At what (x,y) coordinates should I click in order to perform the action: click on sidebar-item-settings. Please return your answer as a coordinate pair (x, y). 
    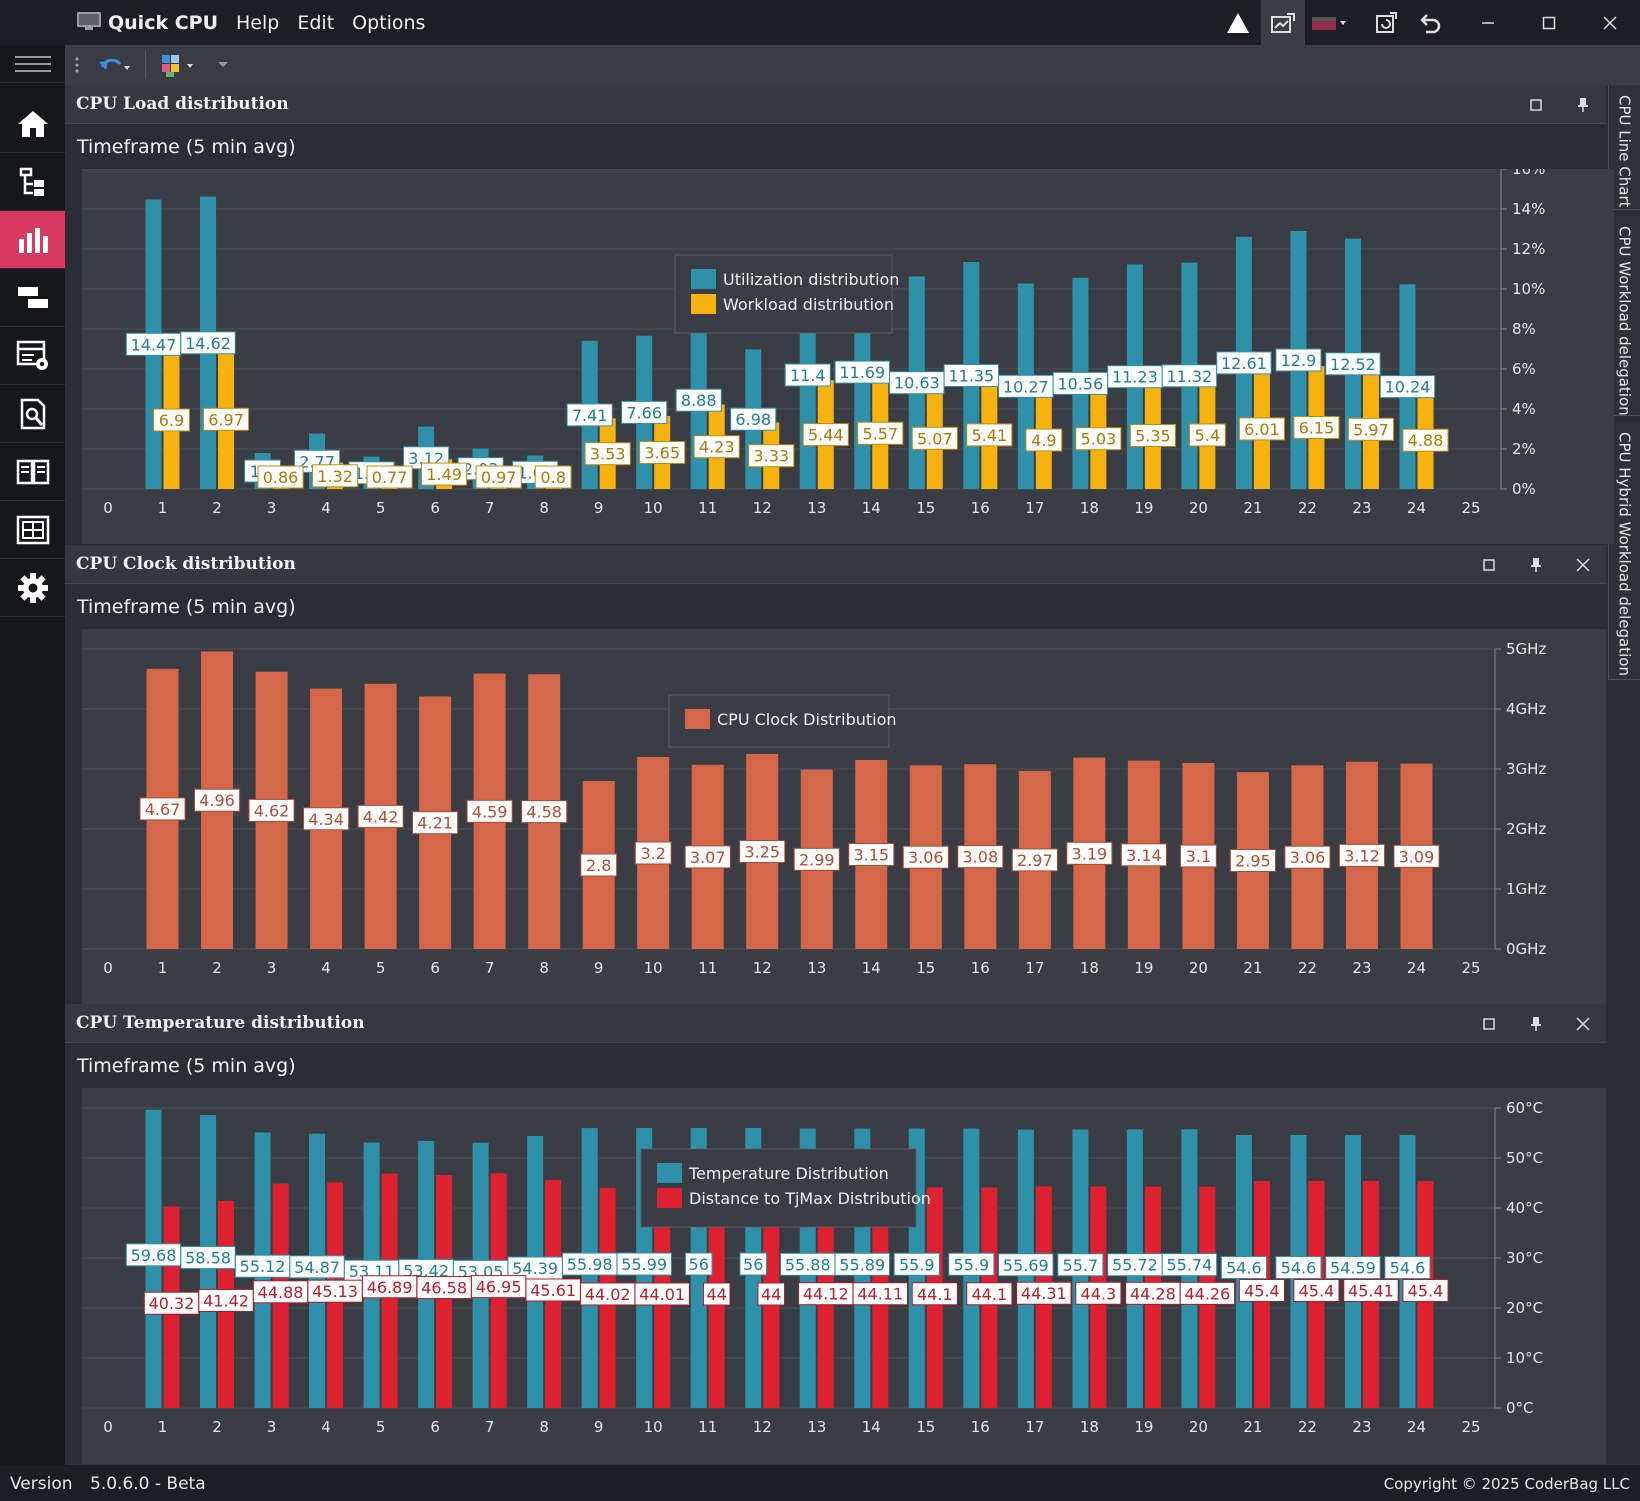
    Looking at the image, I should click on (32, 588).